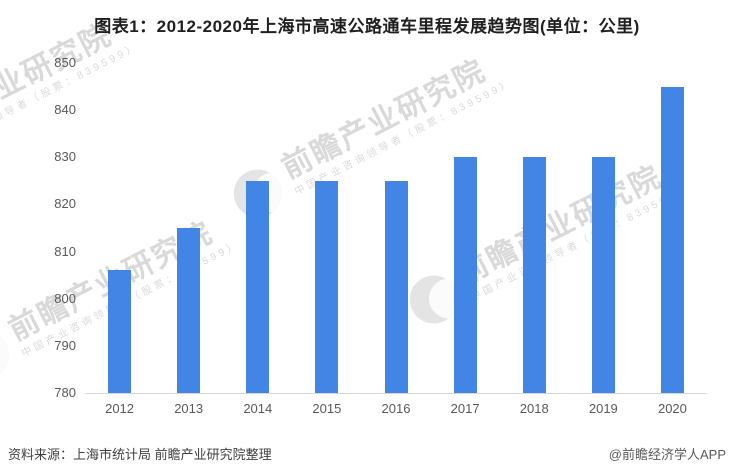 This screenshot has height=475, width=734. What do you see at coordinates (367, 26) in the screenshot?
I see `page-title: 图表1：2012-2020年上海市高速公路通车里程发展趋势图(单位：公里)` at bounding box center [367, 26].